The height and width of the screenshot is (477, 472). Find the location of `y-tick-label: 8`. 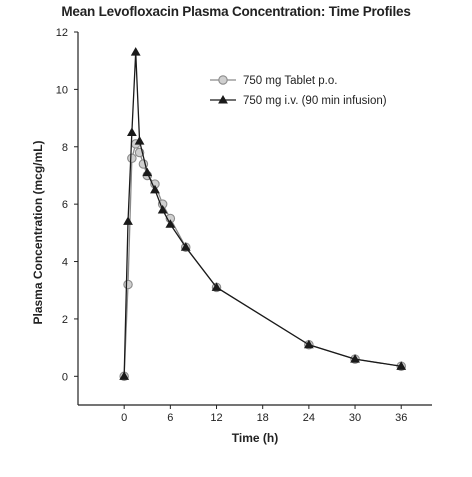

y-tick-label: 8 is located at coordinates (65, 148).